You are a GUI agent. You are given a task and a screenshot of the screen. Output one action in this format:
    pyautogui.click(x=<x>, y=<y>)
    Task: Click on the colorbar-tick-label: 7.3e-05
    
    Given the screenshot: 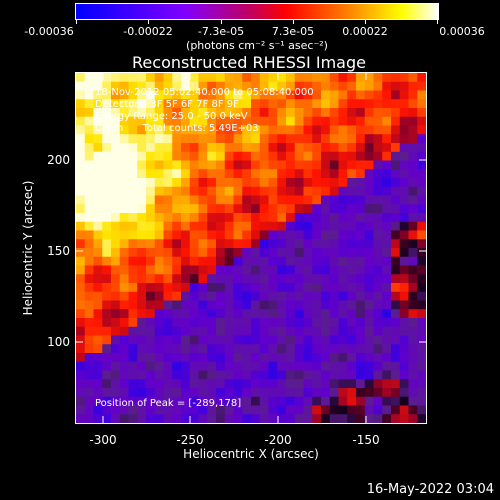 What is the action you would take?
    pyautogui.click(x=293, y=31)
    